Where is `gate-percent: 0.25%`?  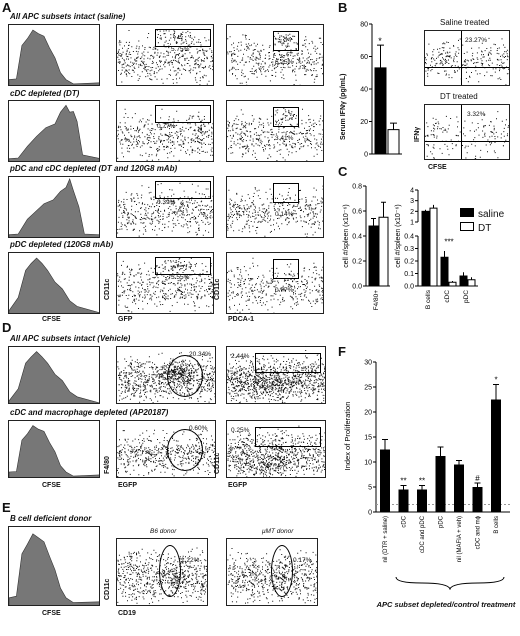
gate-percent: 0.25% is located at coordinates (240, 430).